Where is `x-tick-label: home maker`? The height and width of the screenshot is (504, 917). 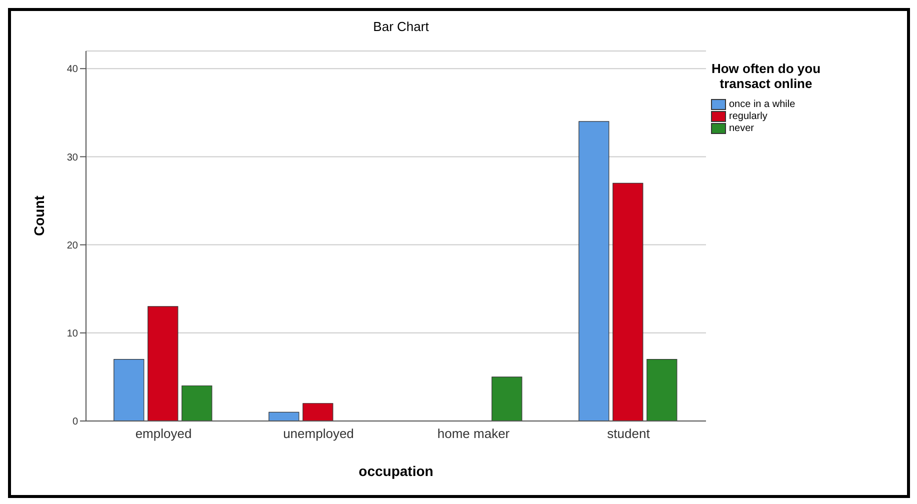
x-tick-label: home maker is located at coordinates (473, 434).